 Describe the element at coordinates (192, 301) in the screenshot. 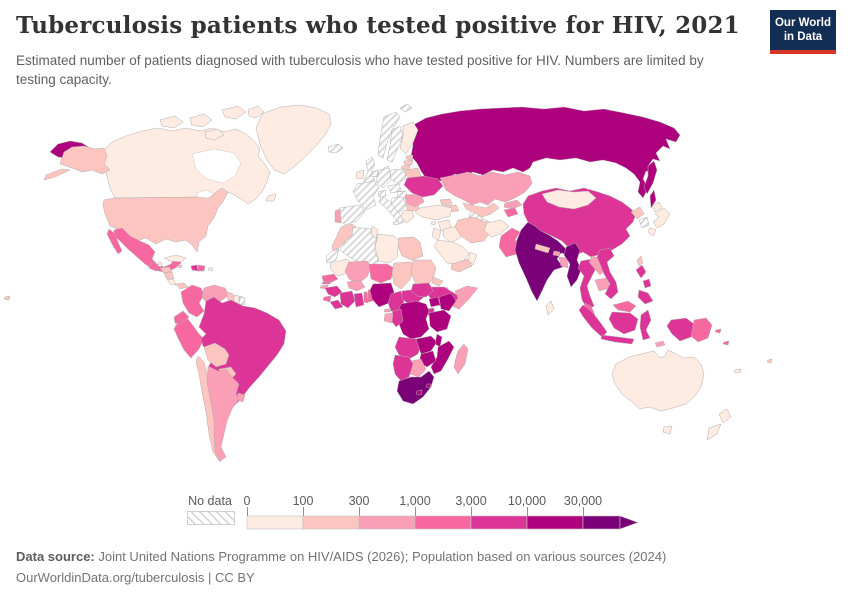

I see `country-colombia` at that location.